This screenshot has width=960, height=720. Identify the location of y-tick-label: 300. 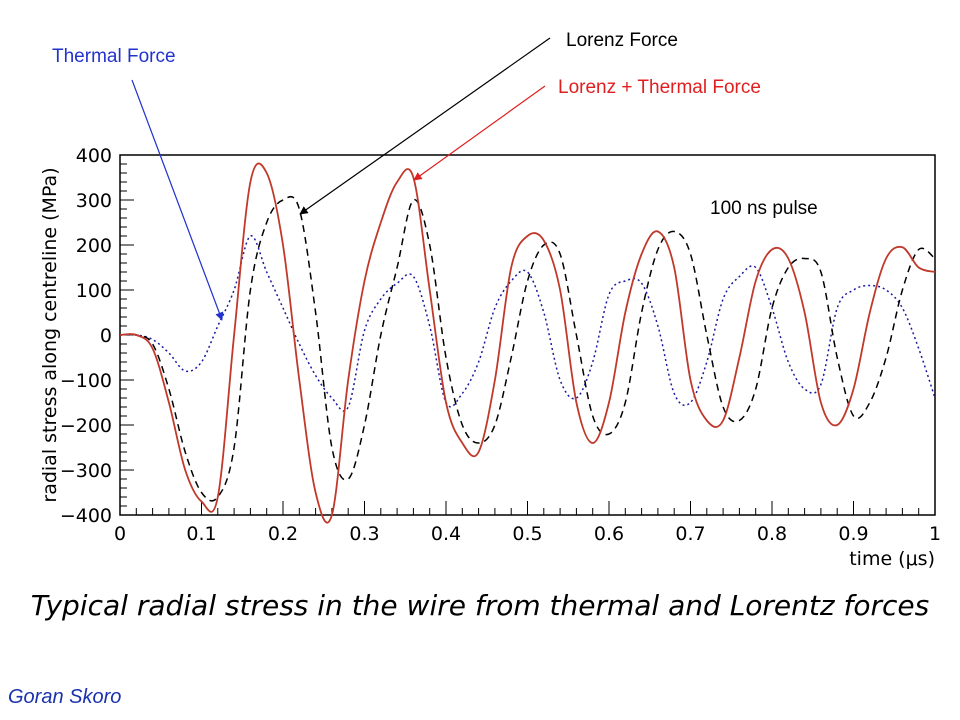
(94, 201).